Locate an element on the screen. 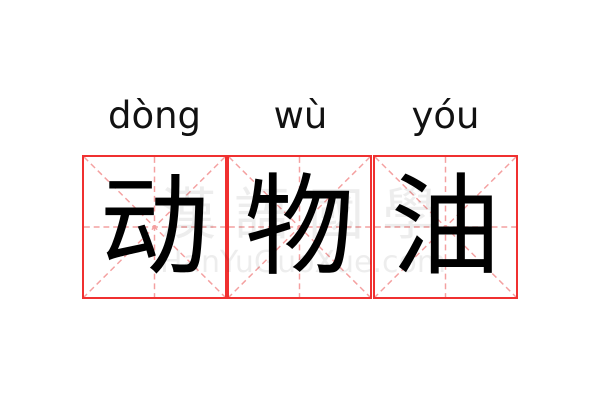 The image size is (600, 400). grid-cell-2: 物 is located at coordinates (299, 227).